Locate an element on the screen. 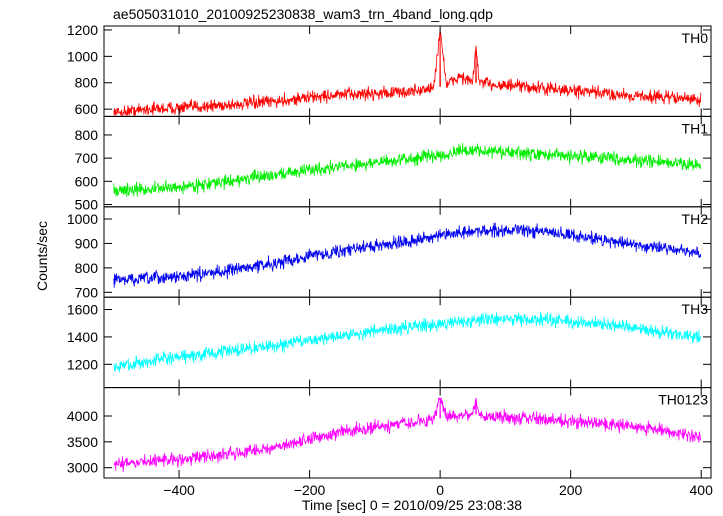 The image size is (723, 516). x-tick-label: 400 is located at coordinates (702, 490).